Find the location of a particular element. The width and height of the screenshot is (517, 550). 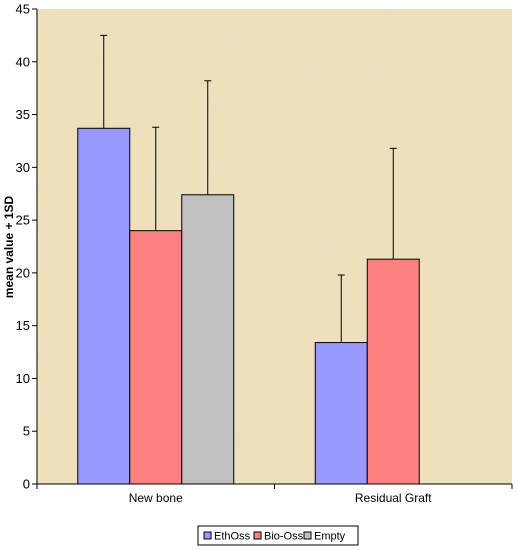

legend: EthOss Bio-Oss Empty is located at coordinates (278, 535).